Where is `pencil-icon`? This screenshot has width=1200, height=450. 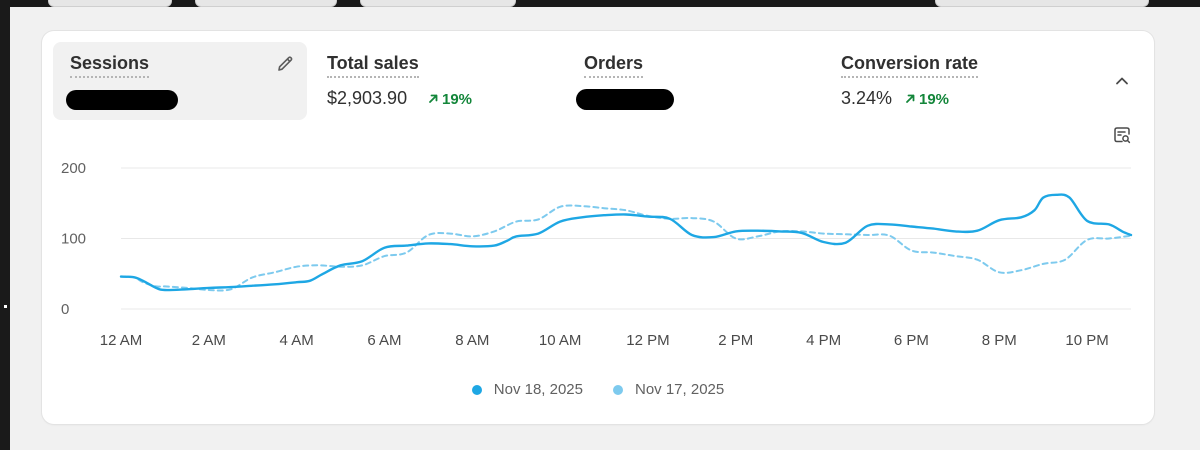
pencil-icon is located at coordinates (285, 64).